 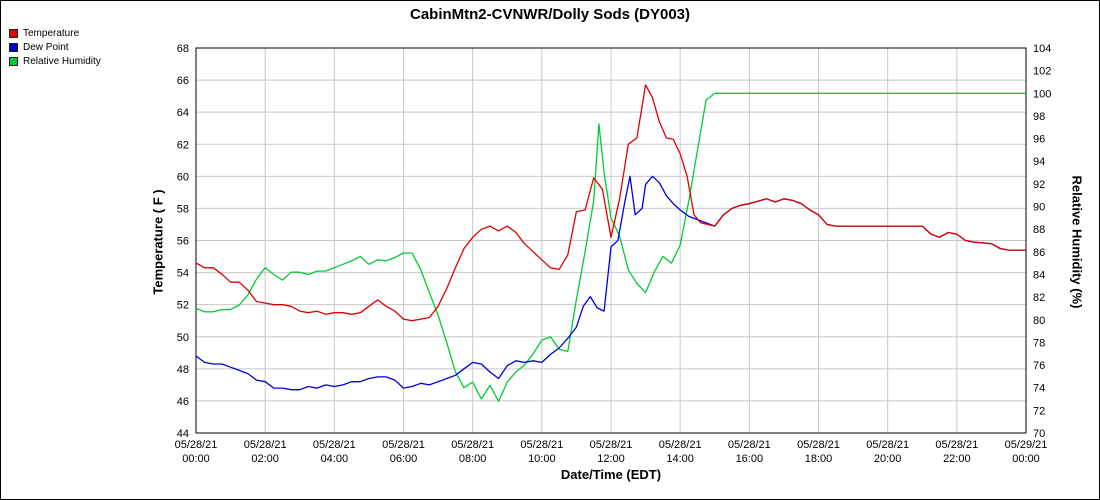 I want to click on svg-text: 96, so click(x=1039, y=140).